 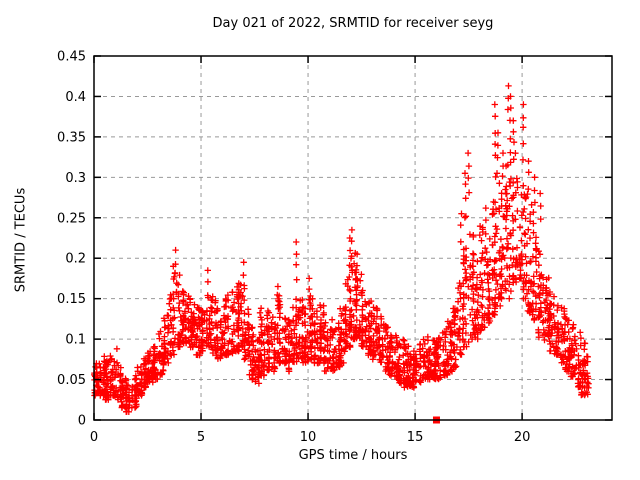 What do you see at coordinates (75, 259) in the screenshot?
I see `y-tick-label: 0.2` at bounding box center [75, 259].